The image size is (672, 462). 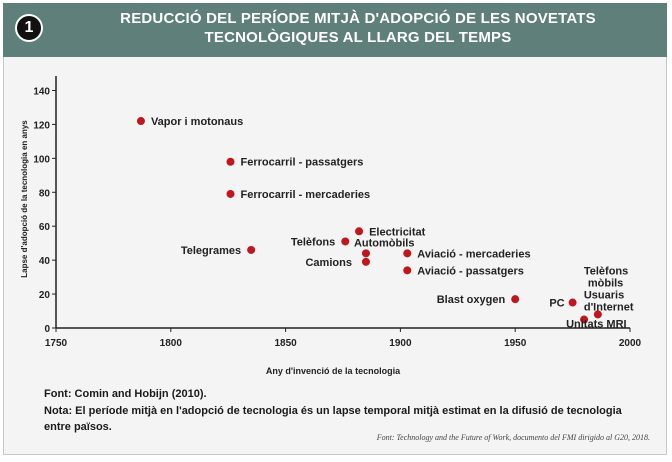 What do you see at coordinates (29, 28) in the screenshot?
I see `number-badge: 1` at bounding box center [29, 28].